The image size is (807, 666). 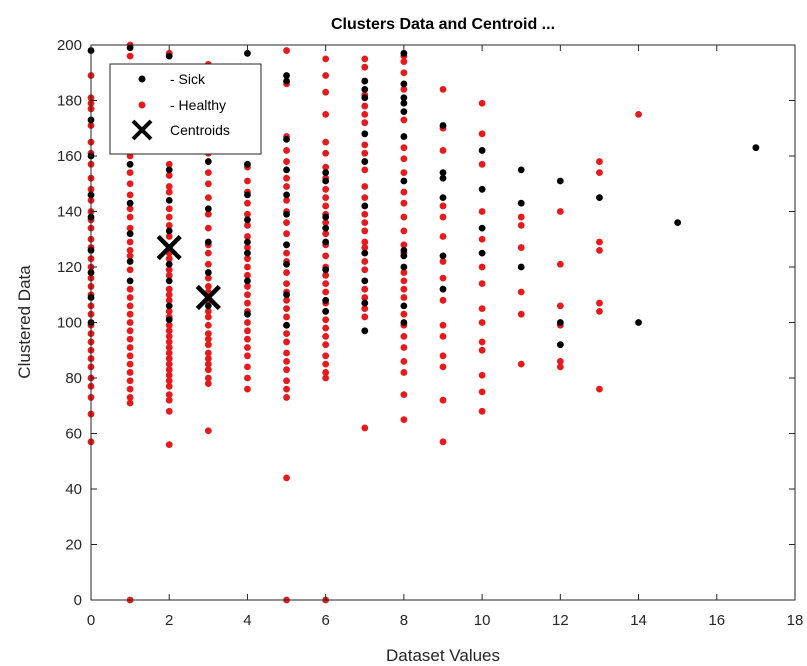 I want to click on y-tick-label: 100, so click(x=69, y=323).